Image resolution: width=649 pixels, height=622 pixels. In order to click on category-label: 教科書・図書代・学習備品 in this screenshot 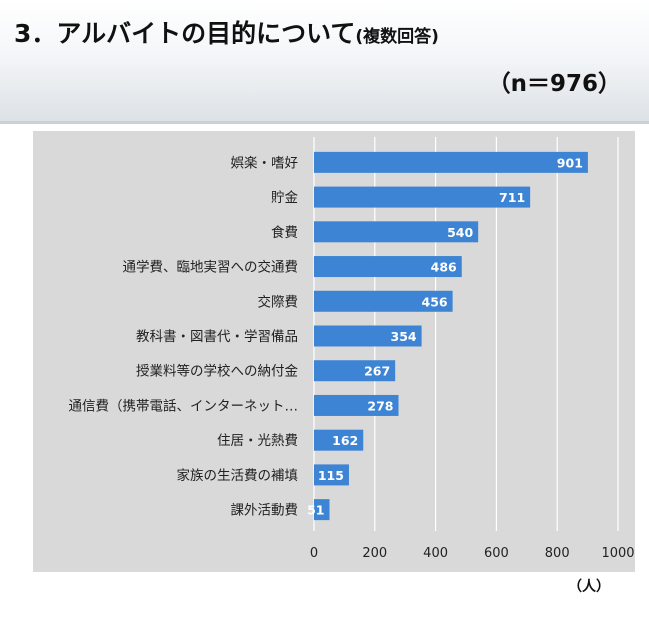, I will do `click(217, 337)`.